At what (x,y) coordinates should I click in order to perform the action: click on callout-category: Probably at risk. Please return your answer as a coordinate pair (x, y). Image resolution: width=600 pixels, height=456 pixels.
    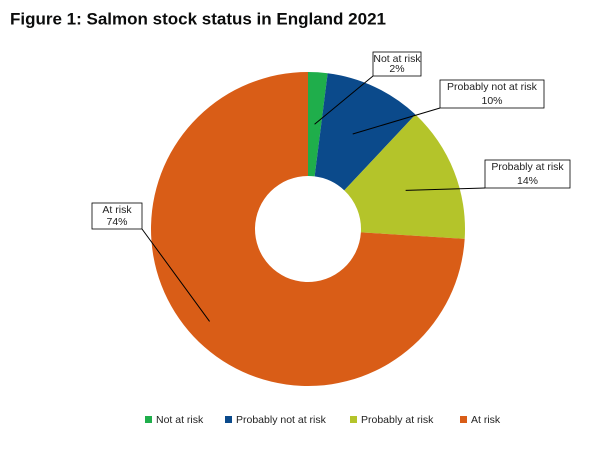
    Looking at the image, I should click on (527, 167).